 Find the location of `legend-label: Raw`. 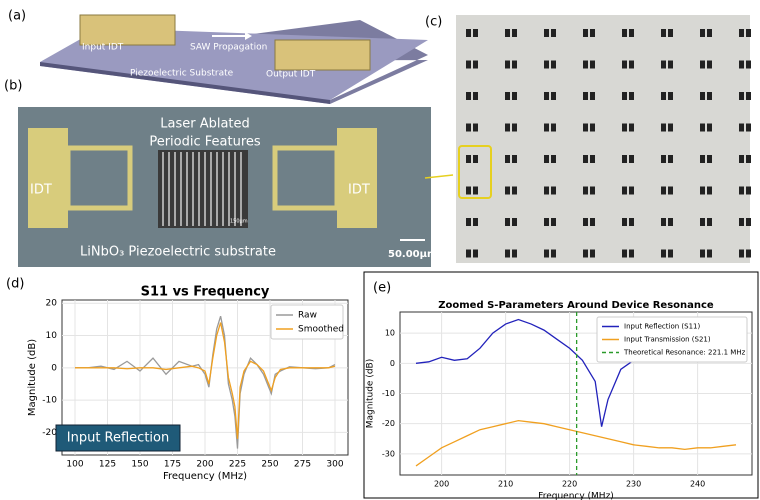

legend-label: Raw is located at coordinates (307, 316).